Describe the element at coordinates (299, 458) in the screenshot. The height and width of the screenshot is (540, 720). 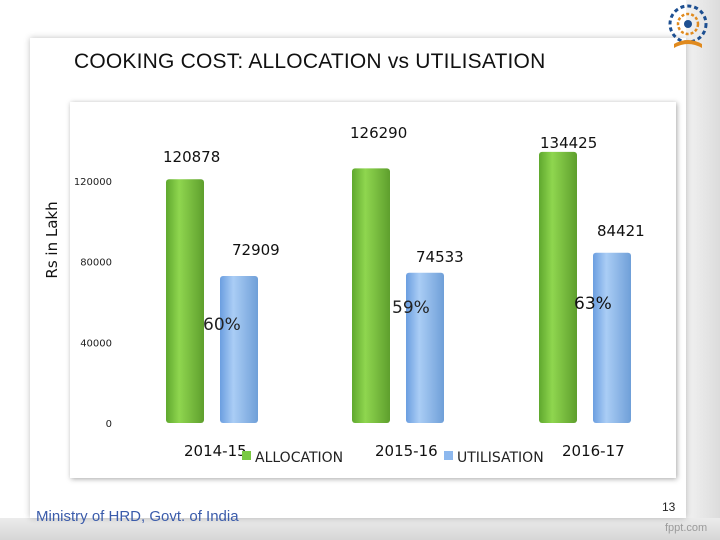
I see `legend-label: ALLOCATION` at that location.